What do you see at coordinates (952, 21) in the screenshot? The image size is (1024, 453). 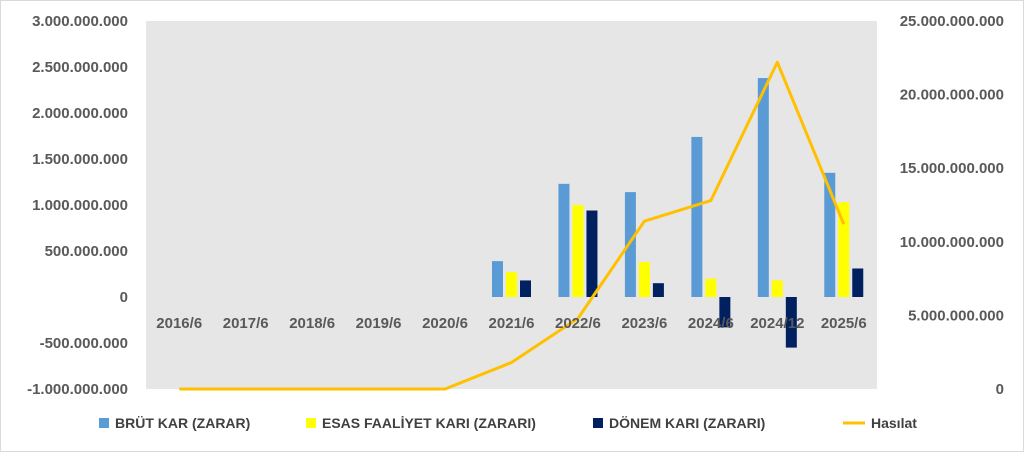 I see `y-right-tick-label: 25.000.000.000` at bounding box center [952, 21].